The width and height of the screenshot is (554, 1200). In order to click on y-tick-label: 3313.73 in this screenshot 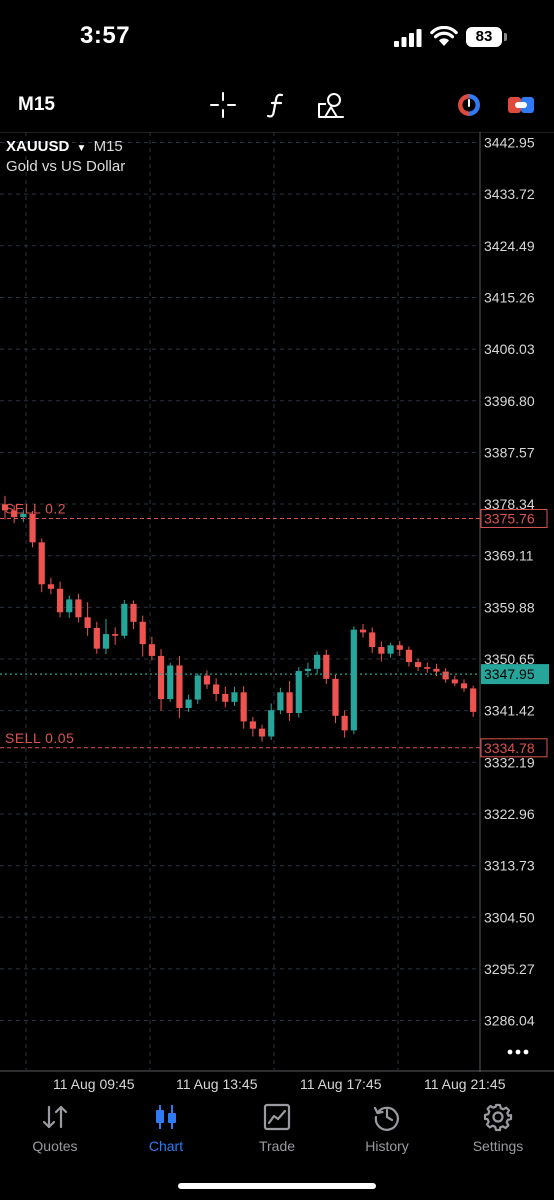, I will do `click(509, 866)`.